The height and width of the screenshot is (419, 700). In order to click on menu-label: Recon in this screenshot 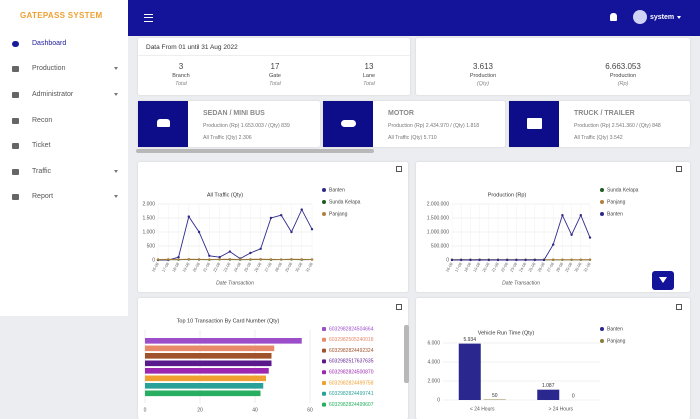, I will do `click(42, 120)`.